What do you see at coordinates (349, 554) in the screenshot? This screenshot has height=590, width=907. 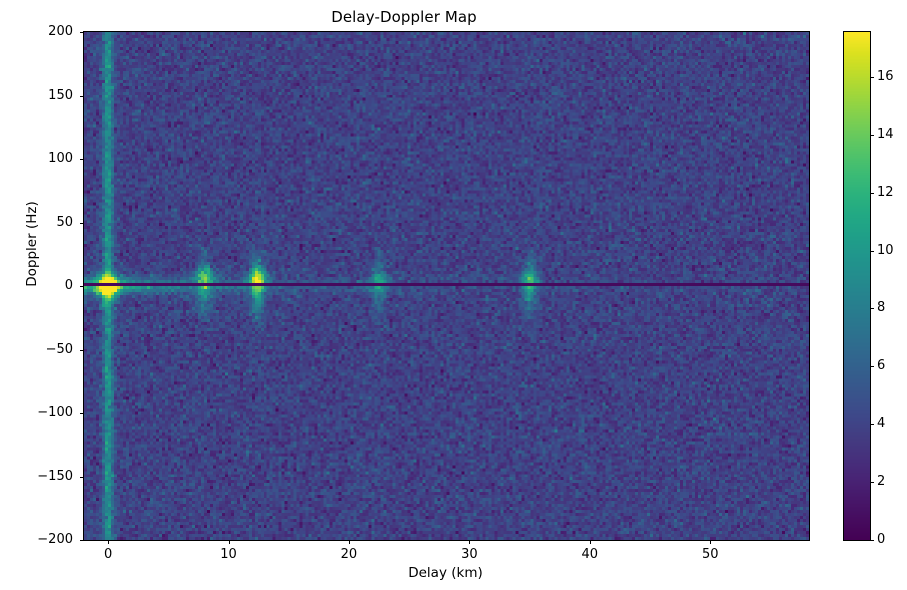 I see `x-tick-label: 20` at bounding box center [349, 554].